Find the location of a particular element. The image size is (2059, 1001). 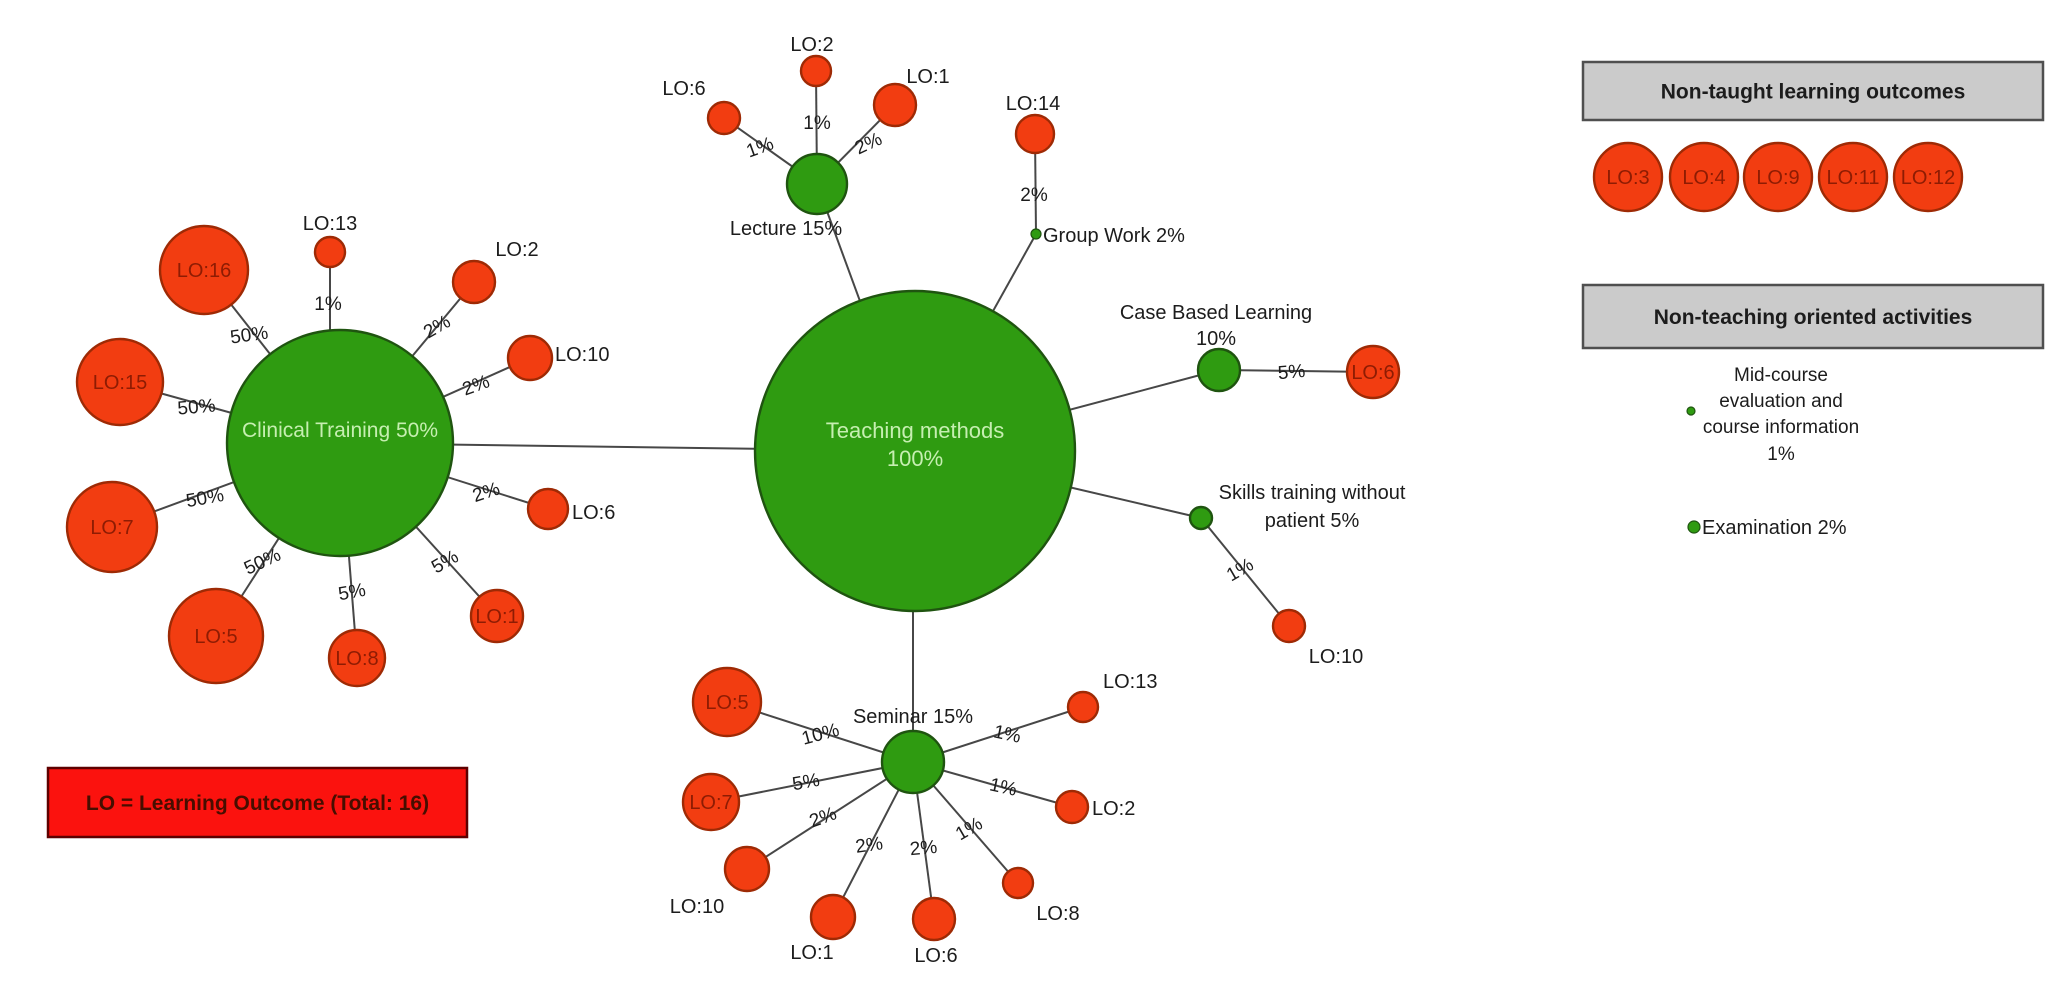

edge-seminar-lo7-pct-label: 5% is located at coordinates (806, 782).